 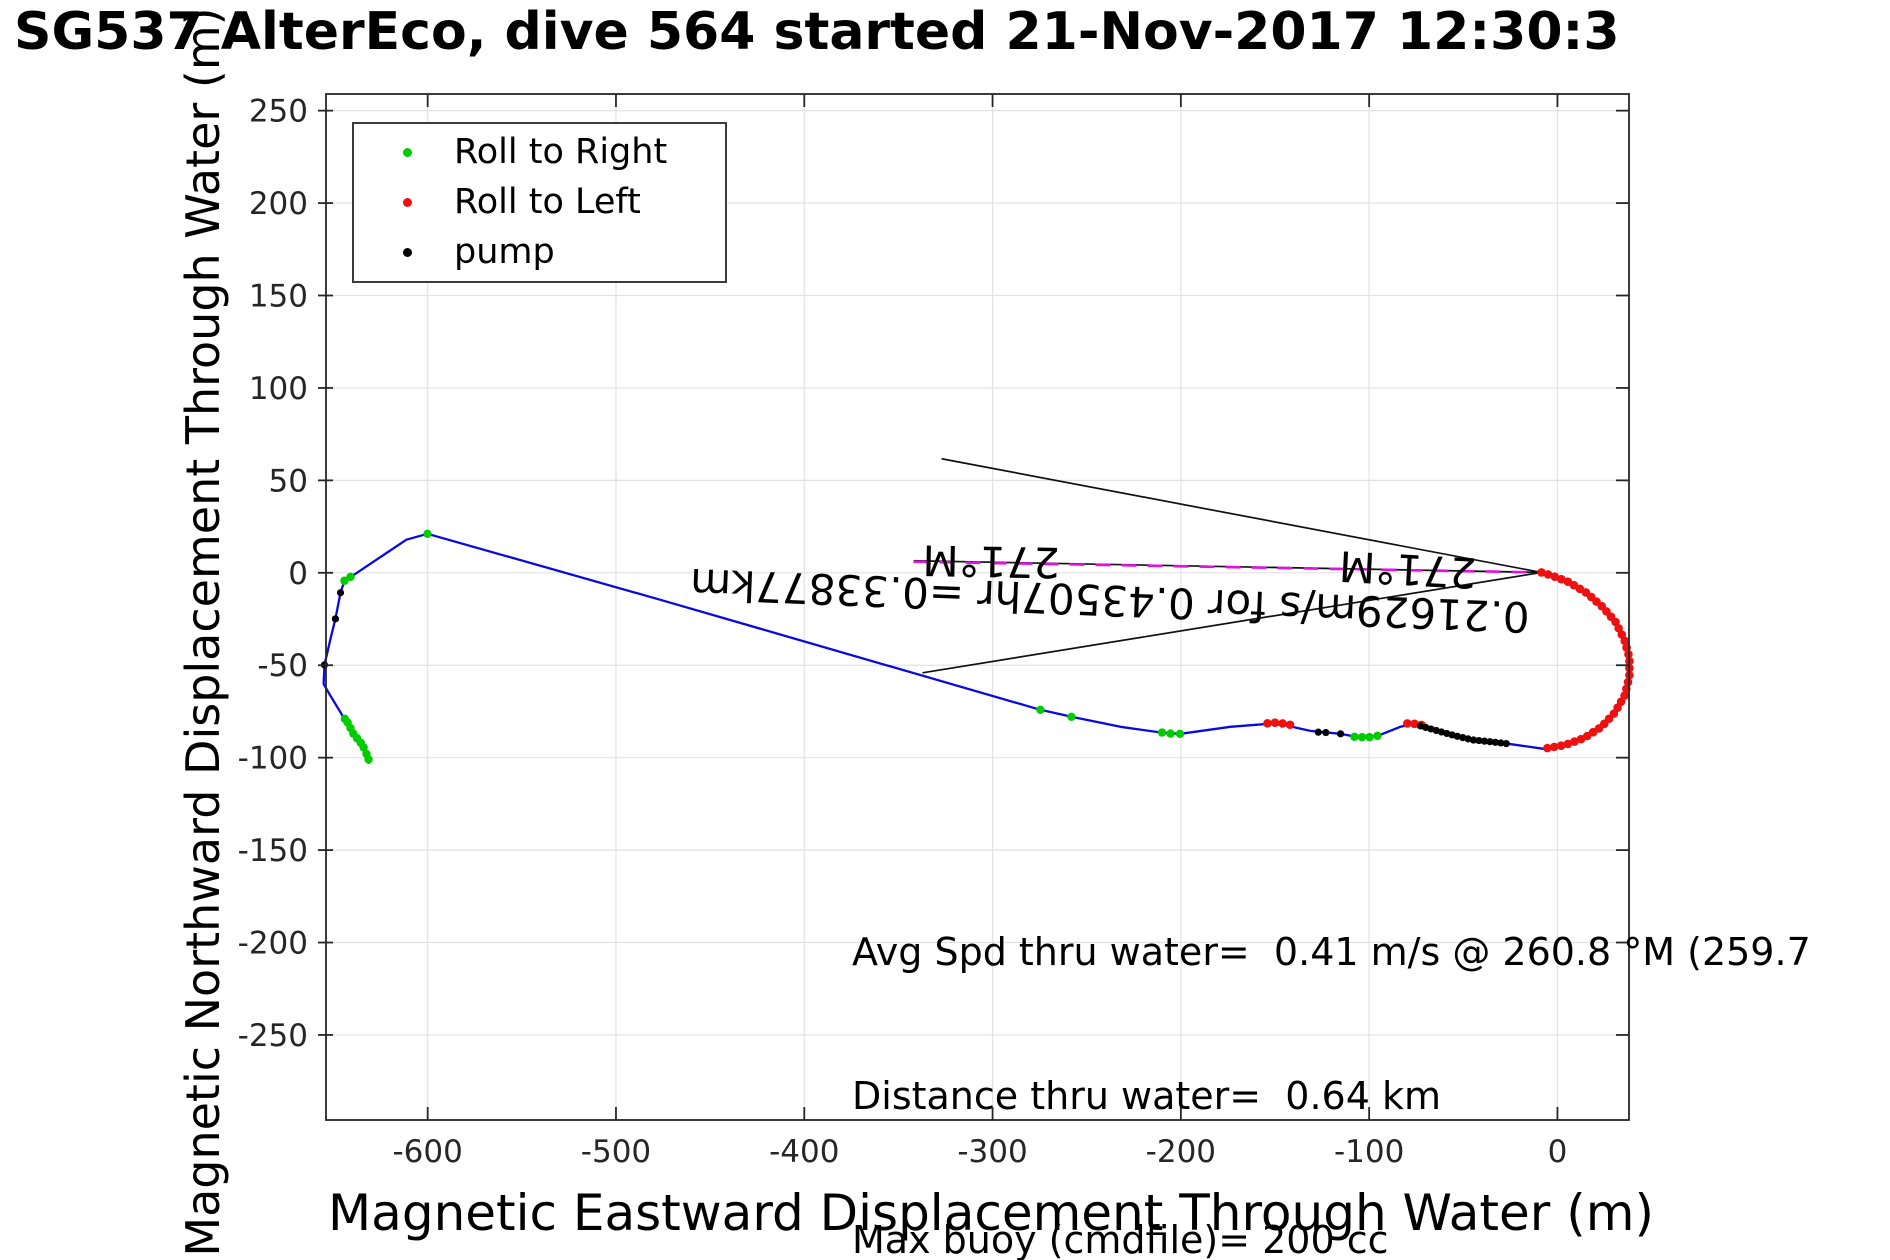 What do you see at coordinates (273, 759) in the screenshot?
I see `y-tick-label: -100` at bounding box center [273, 759].